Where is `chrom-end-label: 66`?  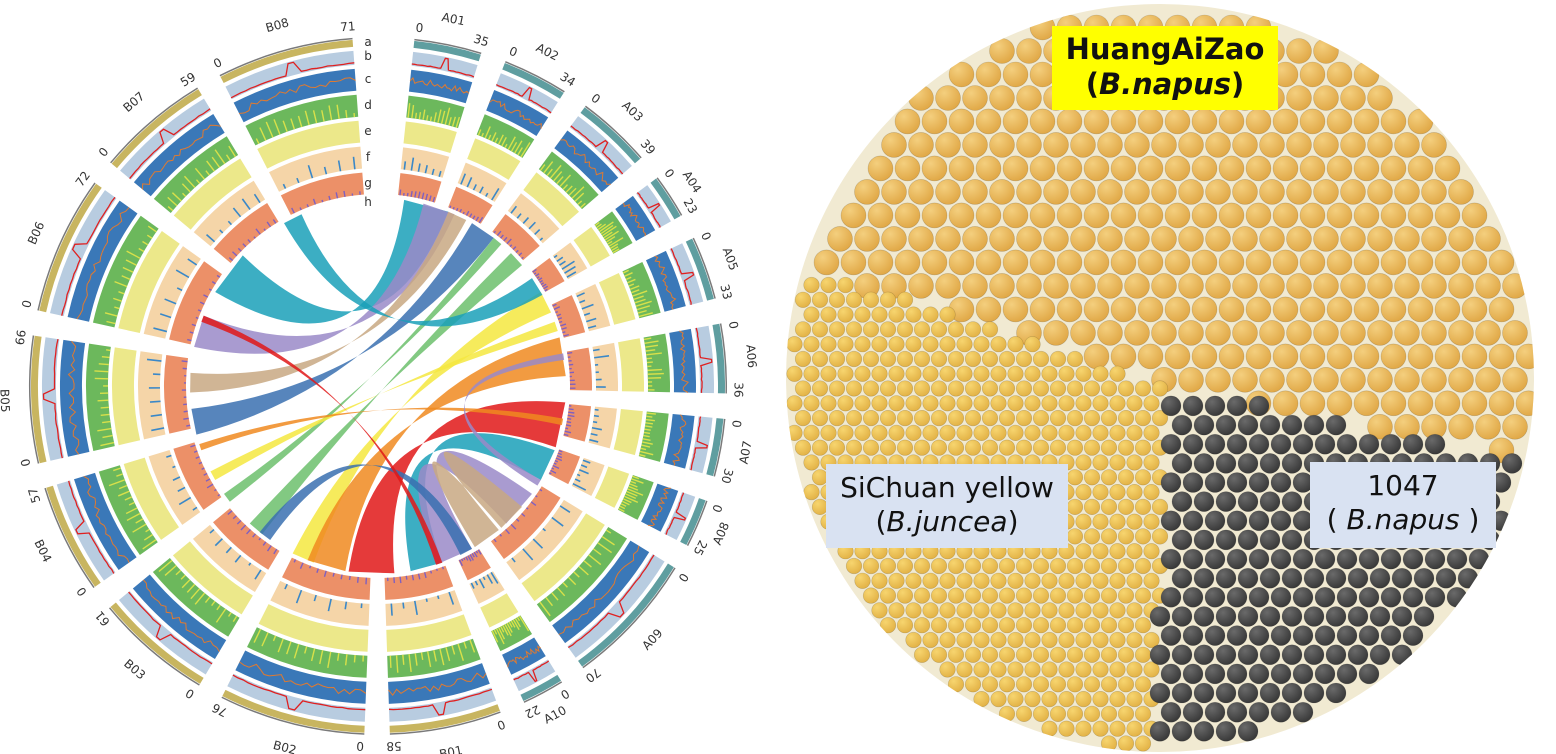
chrom-end-label: 66 is located at coordinates (21, 337).